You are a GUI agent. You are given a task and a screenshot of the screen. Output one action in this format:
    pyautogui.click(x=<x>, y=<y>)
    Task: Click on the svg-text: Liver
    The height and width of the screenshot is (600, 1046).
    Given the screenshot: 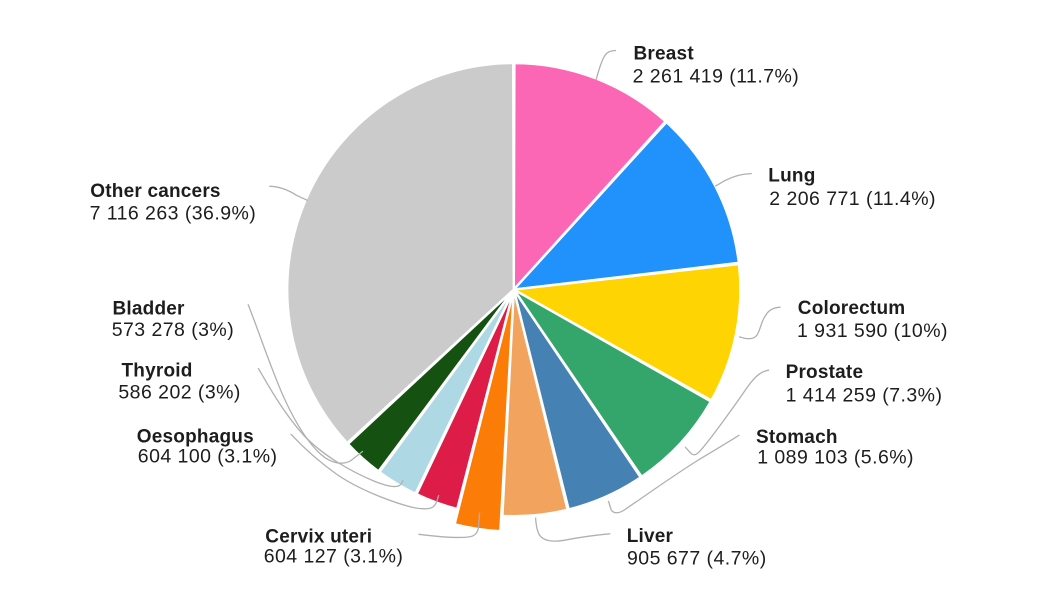 What is the action you would take?
    pyautogui.click(x=650, y=536)
    